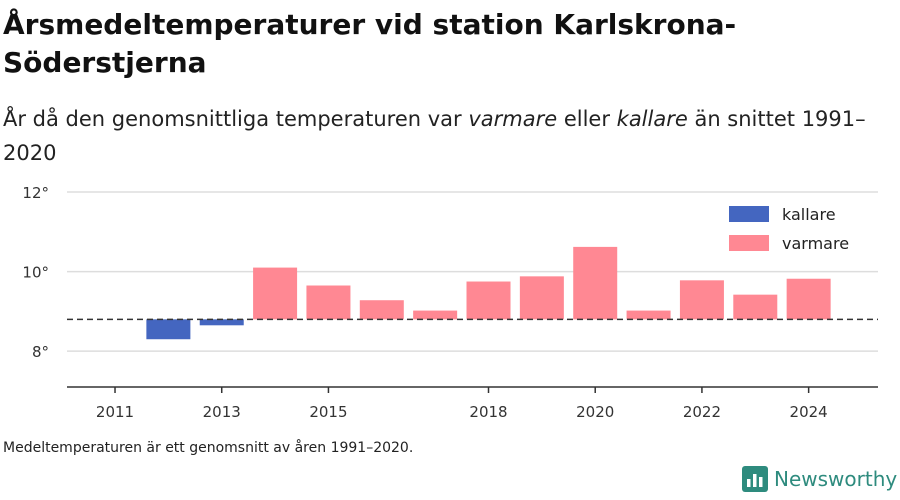 The image size is (900, 500). Describe the element at coordinates (35, 193) in the screenshot. I see `y-tick-label: 12°` at that location.